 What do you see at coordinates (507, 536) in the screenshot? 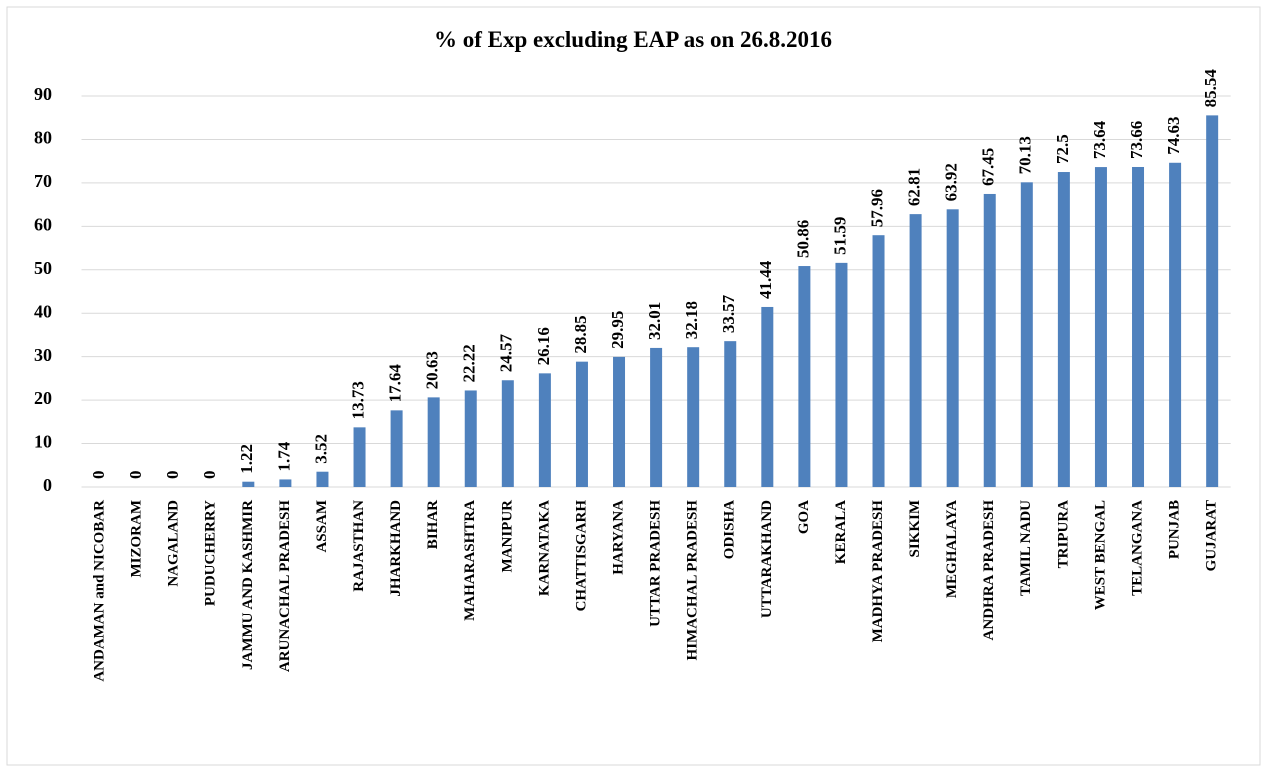
I see `x-tick-label: MANIPUR` at bounding box center [507, 536].